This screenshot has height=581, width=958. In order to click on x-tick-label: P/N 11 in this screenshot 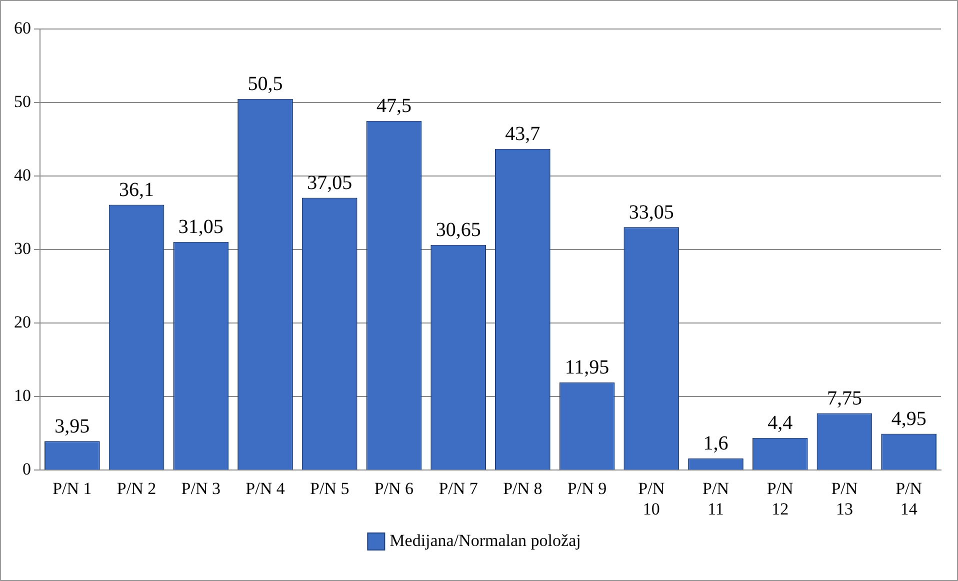, I will do `click(715, 498)`.